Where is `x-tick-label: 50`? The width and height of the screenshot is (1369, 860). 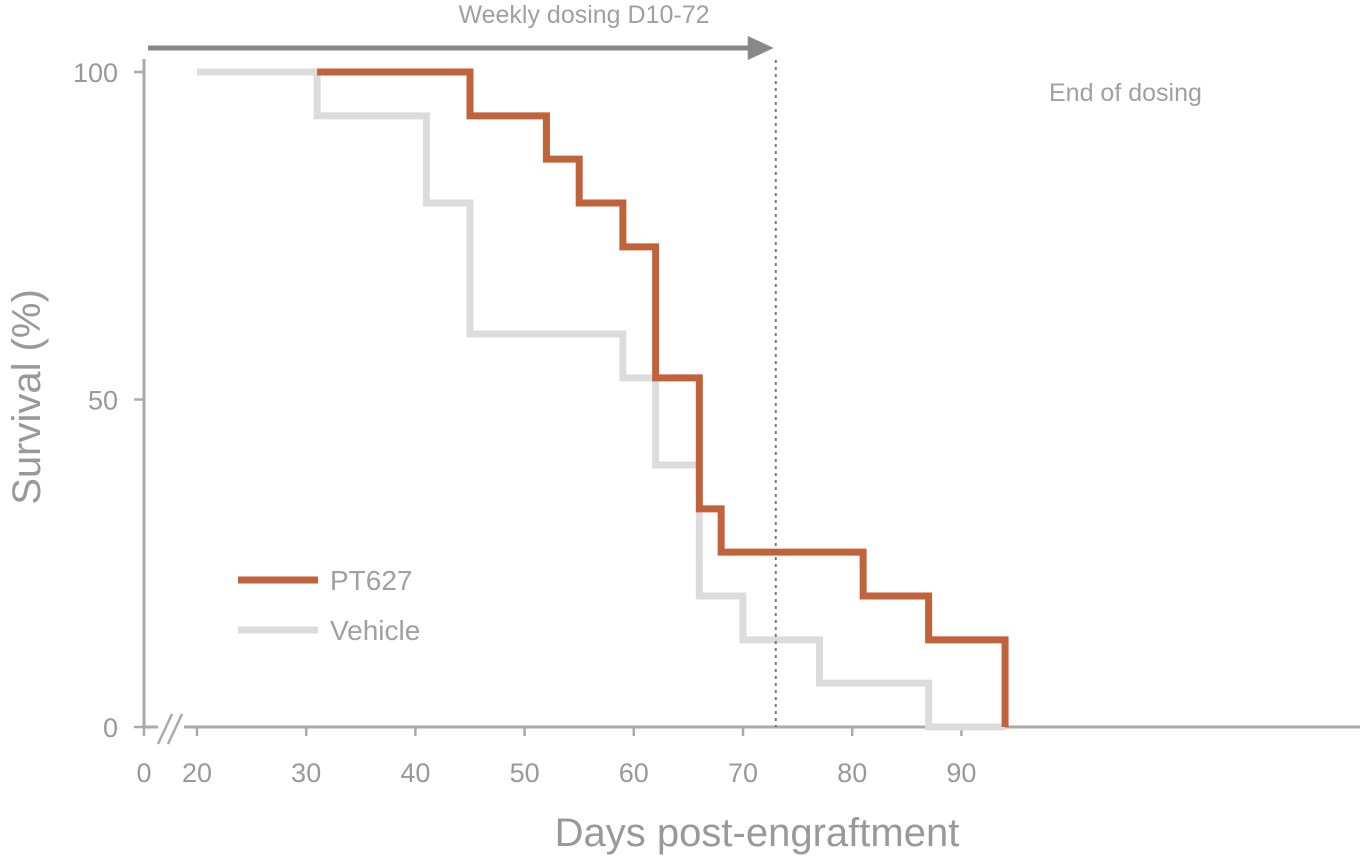
x-tick-label: 50 is located at coordinates (525, 773).